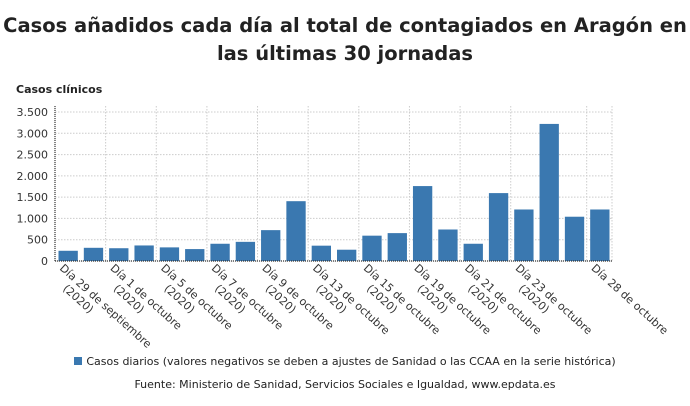 This screenshot has width=690, height=406. I want to click on y-tick-label: 3.500, so click(33, 112).